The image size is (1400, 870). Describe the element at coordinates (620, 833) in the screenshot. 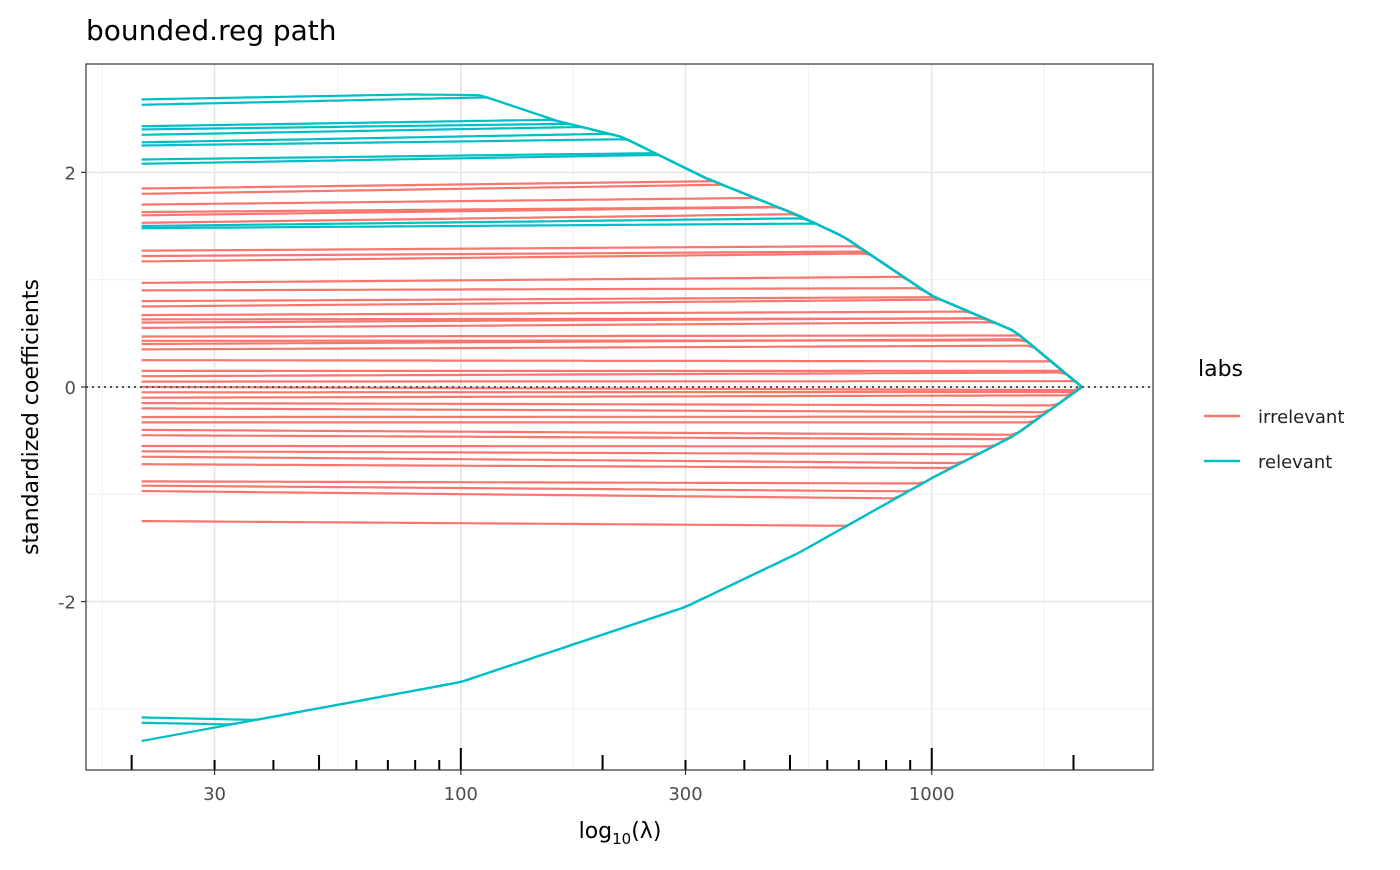

I see `x-axis-label: log10(λ)` at that location.